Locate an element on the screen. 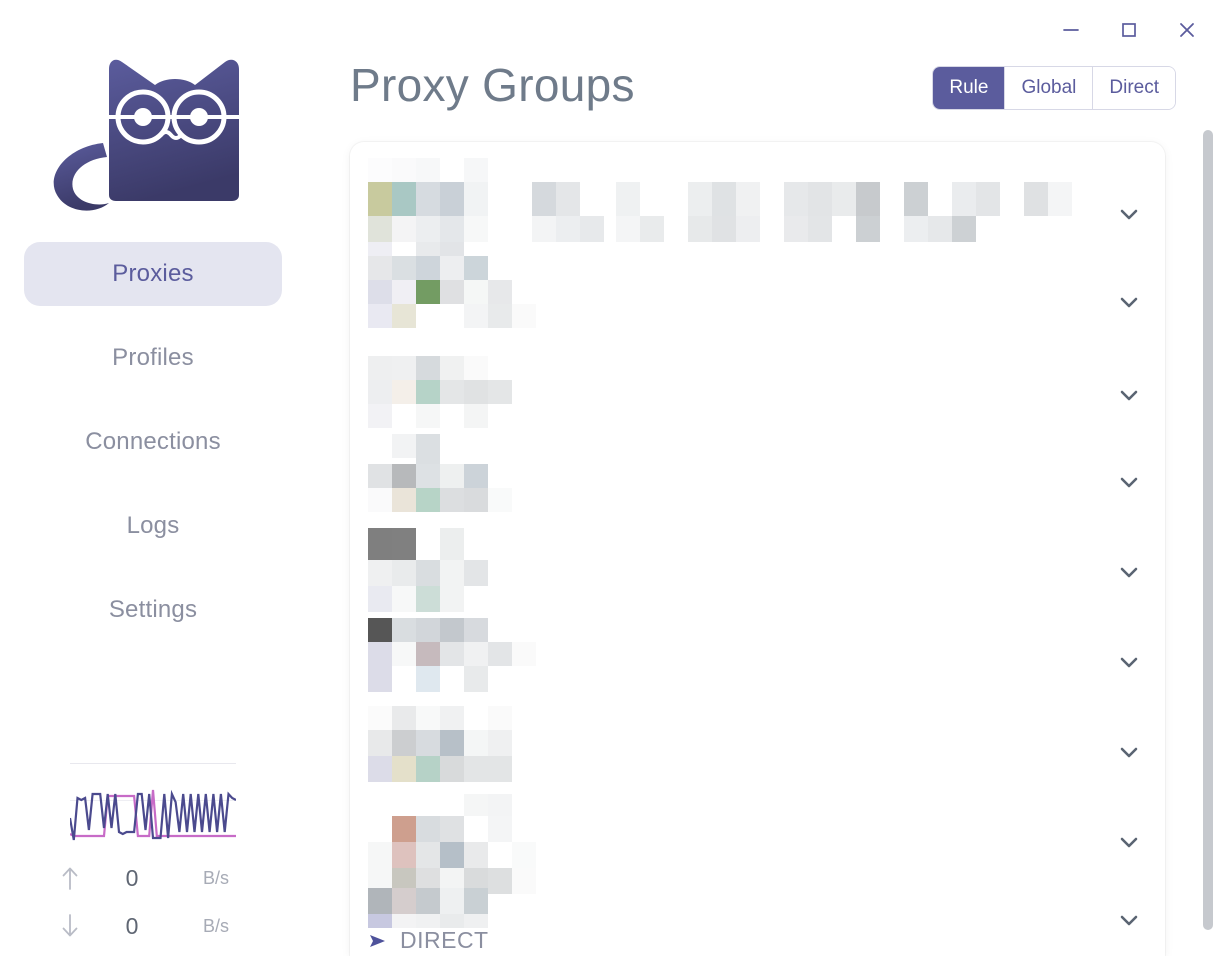 The image size is (1222, 956). sidebar-item-label: Logs is located at coordinates (153, 525).